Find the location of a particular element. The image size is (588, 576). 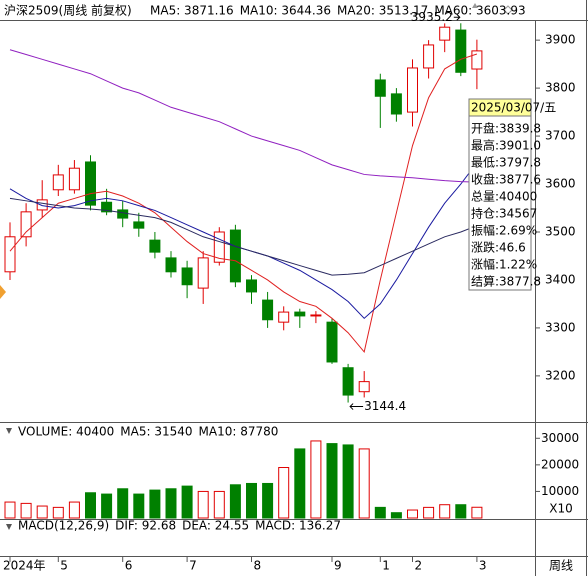

legend-icon is located at coordinates (9, 527).